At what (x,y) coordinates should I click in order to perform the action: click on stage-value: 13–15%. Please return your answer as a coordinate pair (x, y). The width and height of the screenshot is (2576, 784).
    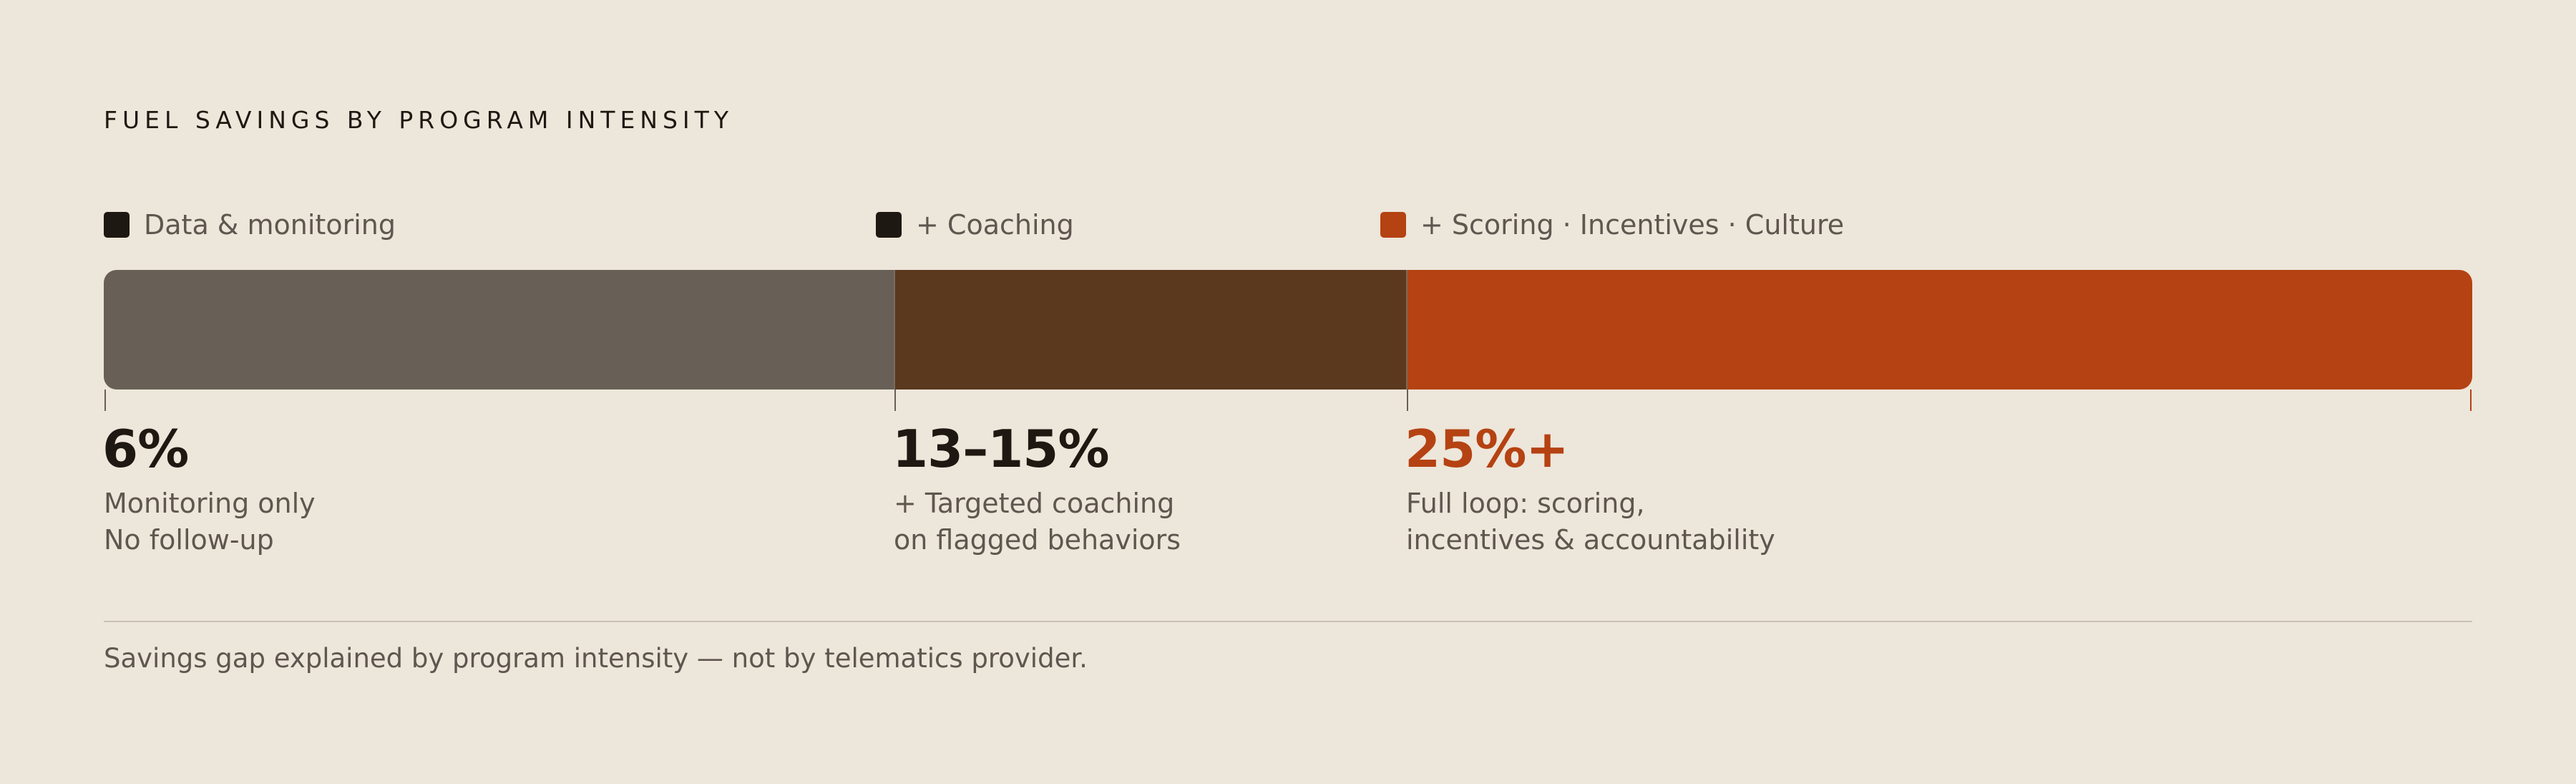
    Looking at the image, I should click on (1001, 449).